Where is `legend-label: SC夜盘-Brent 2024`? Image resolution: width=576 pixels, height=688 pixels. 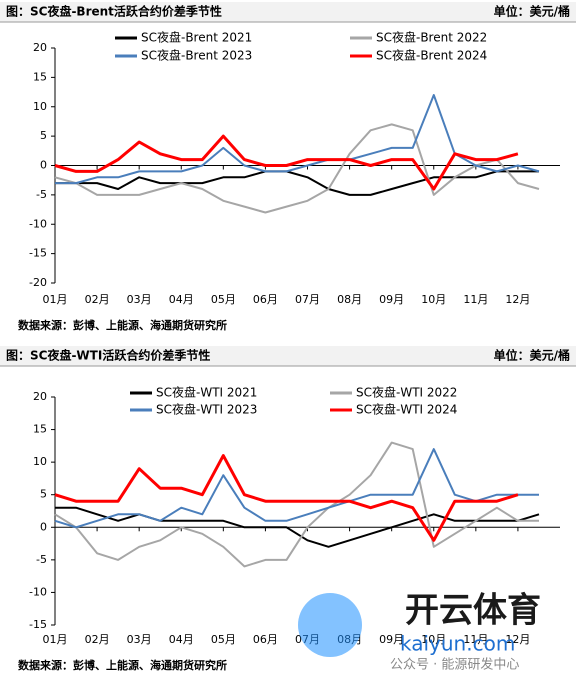
legend-label: SC夜盘-Brent 2024 is located at coordinates (431, 55).